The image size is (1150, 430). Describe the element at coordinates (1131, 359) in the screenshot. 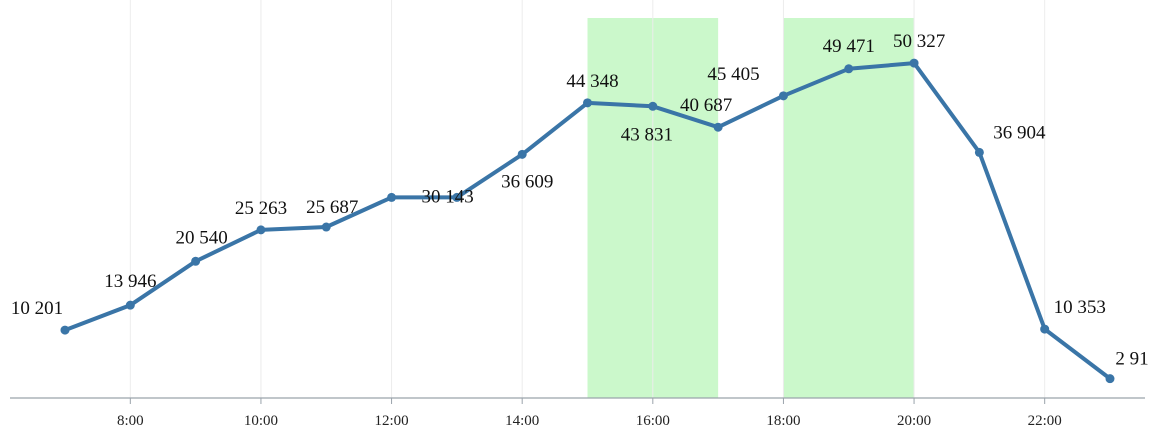

I see `data-label: 2 91` at that location.